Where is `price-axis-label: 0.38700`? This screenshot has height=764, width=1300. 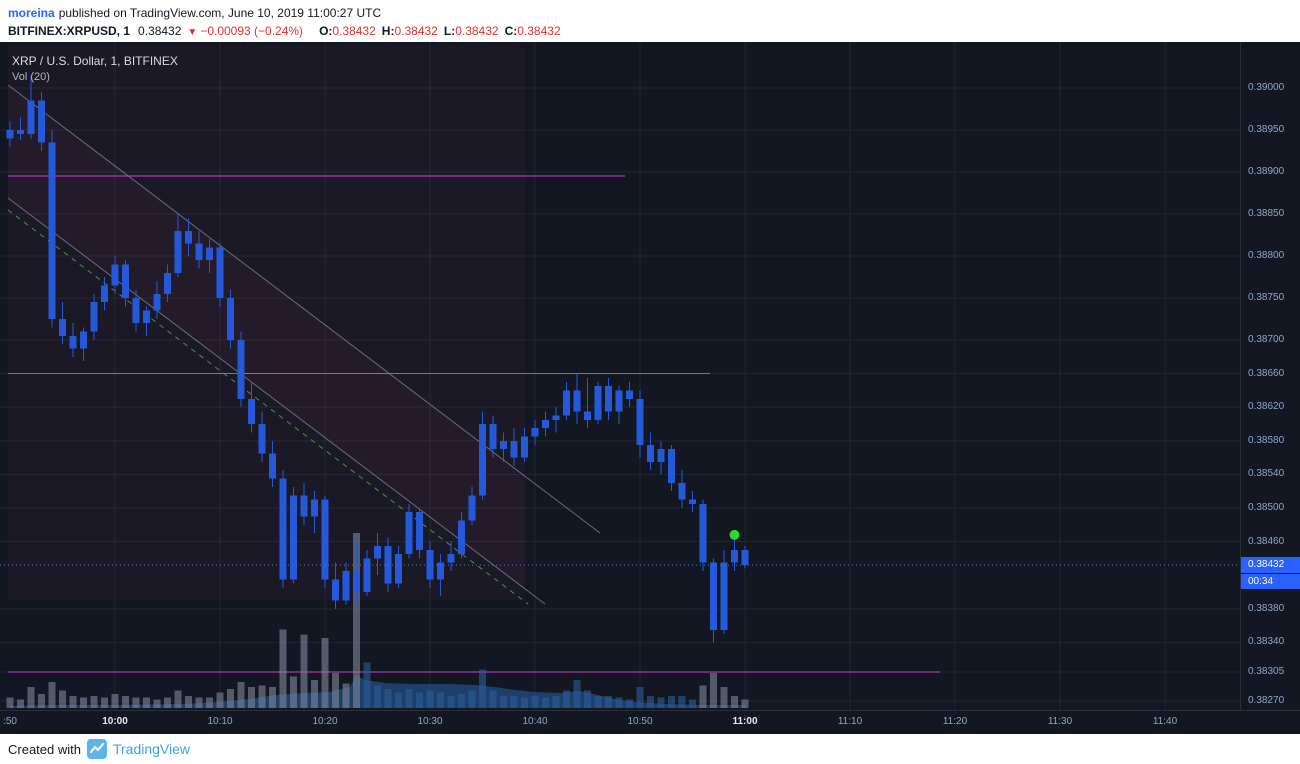 price-axis-label: 0.38700 is located at coordinates (1266, 339).